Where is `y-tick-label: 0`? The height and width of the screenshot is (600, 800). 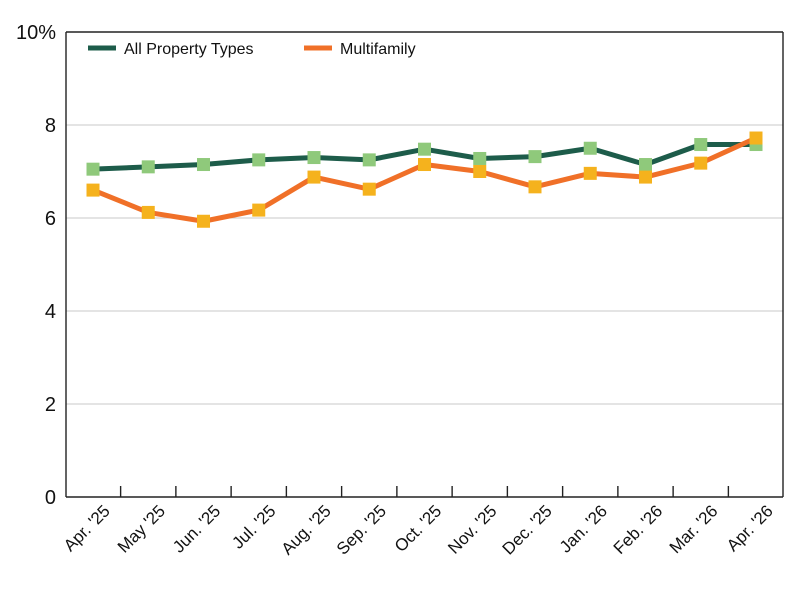
y-tick-label: 0 is located at coordinates (50, 498).